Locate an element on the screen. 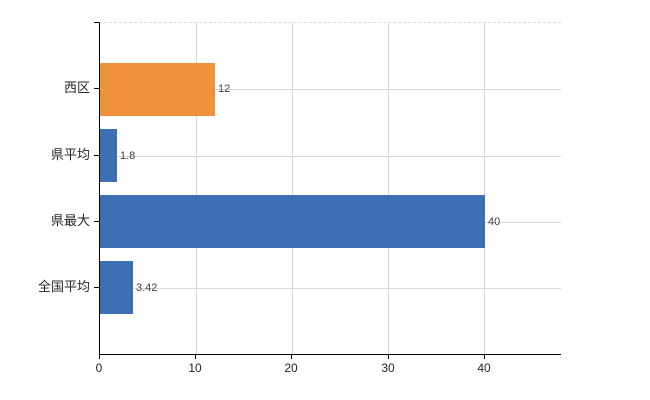 The height and width of the screenshot is (400, 650). value-label: 1.8 is located at coordinates (128, 156).